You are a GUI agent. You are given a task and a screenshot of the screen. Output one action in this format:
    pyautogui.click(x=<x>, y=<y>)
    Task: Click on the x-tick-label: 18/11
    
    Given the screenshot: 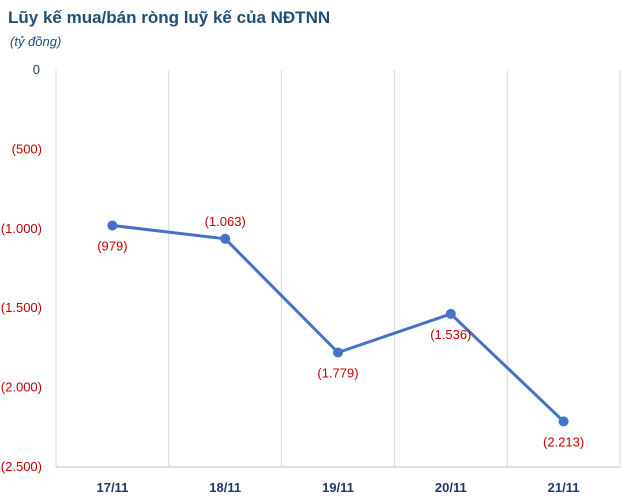 What is the action you would take?
    pyautogui.click(x=225, y=487)
    